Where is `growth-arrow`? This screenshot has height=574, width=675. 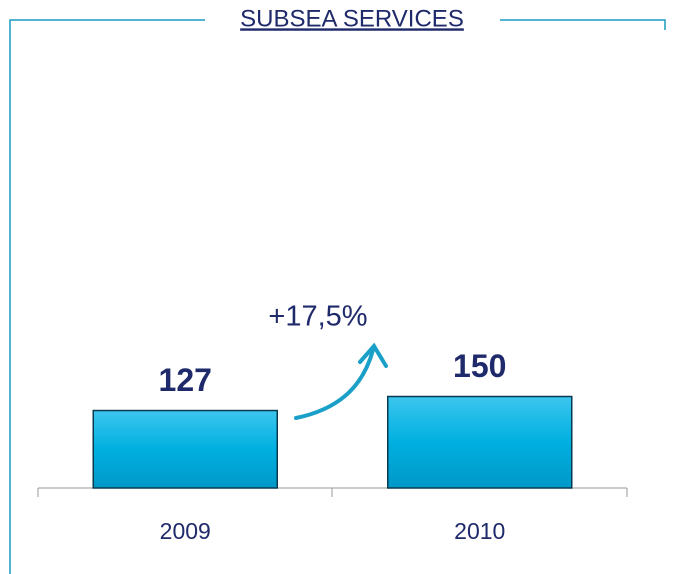 growth-arrow is located at coordinates (341, 381).